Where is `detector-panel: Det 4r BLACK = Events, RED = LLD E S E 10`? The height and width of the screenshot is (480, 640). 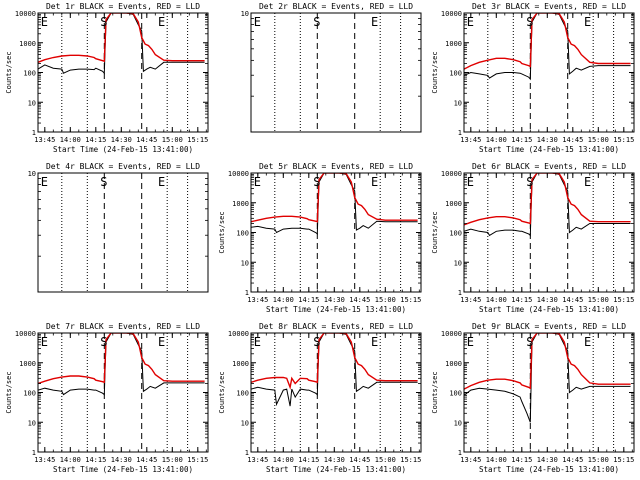 detector-panel: Det 4r BLACK = Events, RED = LLD E S E 10 is located at coordinates (118, 227).